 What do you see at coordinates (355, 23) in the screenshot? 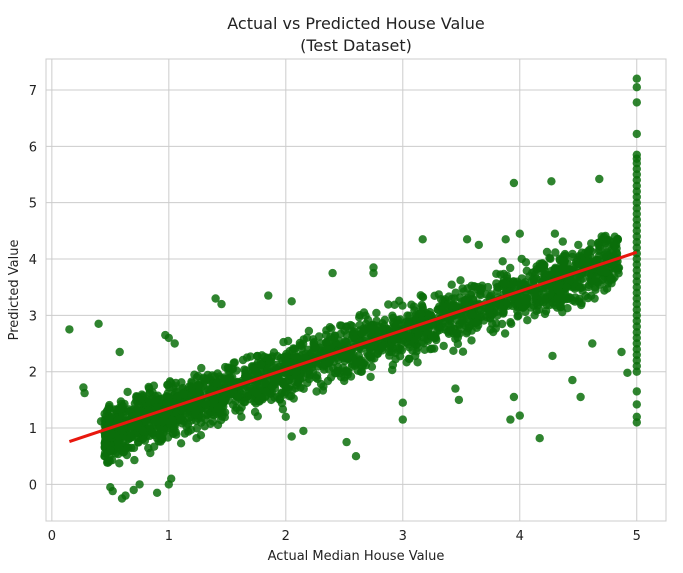
I see `chart-title: Actual vs Predicted House Value` at bounding box center [355, 23].